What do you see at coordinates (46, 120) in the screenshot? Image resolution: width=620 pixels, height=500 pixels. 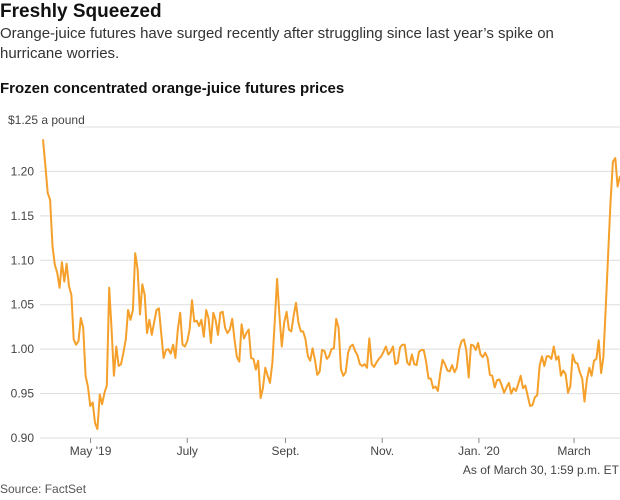 I see `y-tick-label: $1.25 a pound` at bounding box center [46, 120].